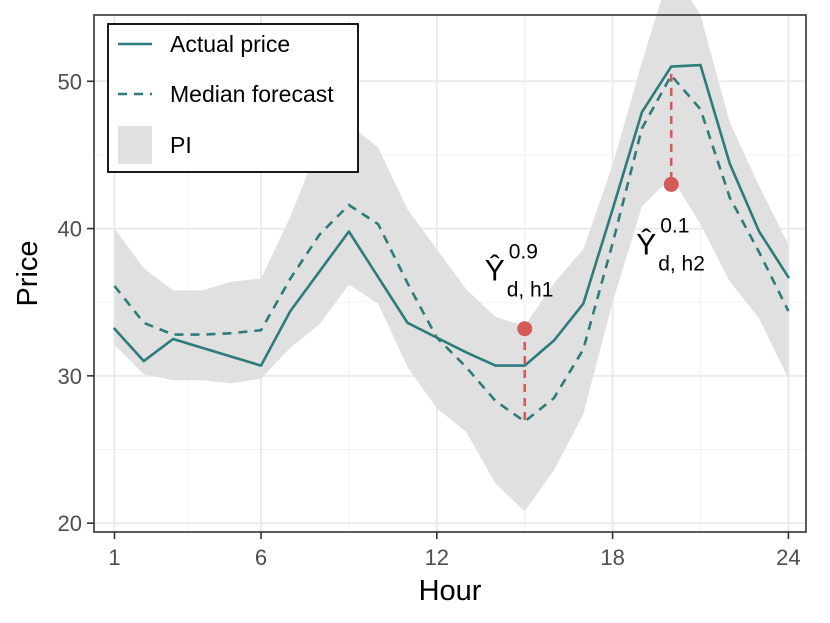  I want to click on legend-label: PI, so click(181, 145).